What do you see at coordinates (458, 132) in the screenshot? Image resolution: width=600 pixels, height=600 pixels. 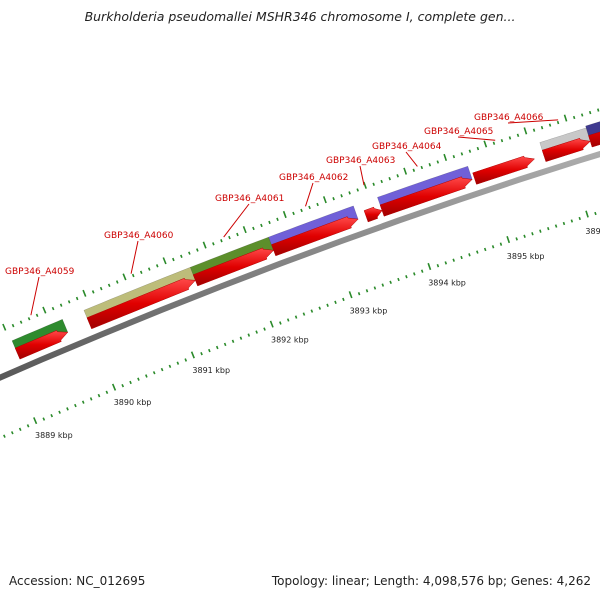 I see `gene-label-gbp346_a4065: GBP346_A4065` at bounding box center [458, 132].